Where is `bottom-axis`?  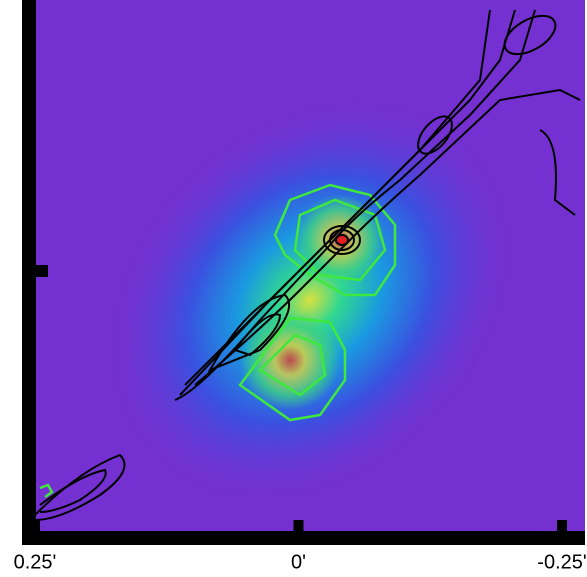 bottom-axis is located at coordinates (303, 538).